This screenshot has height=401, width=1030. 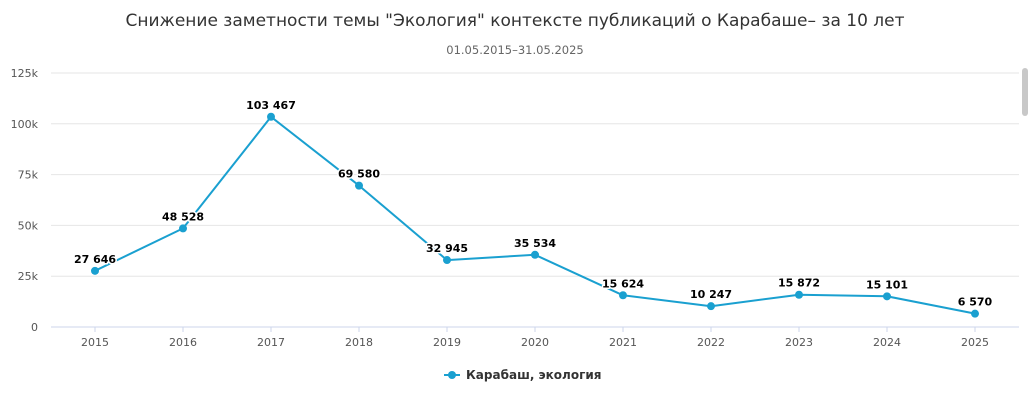 What do you see at coordinates (28, 276) in the screenshot?
I see `y-tick-label: 25k` at bounding box center [28, 276].